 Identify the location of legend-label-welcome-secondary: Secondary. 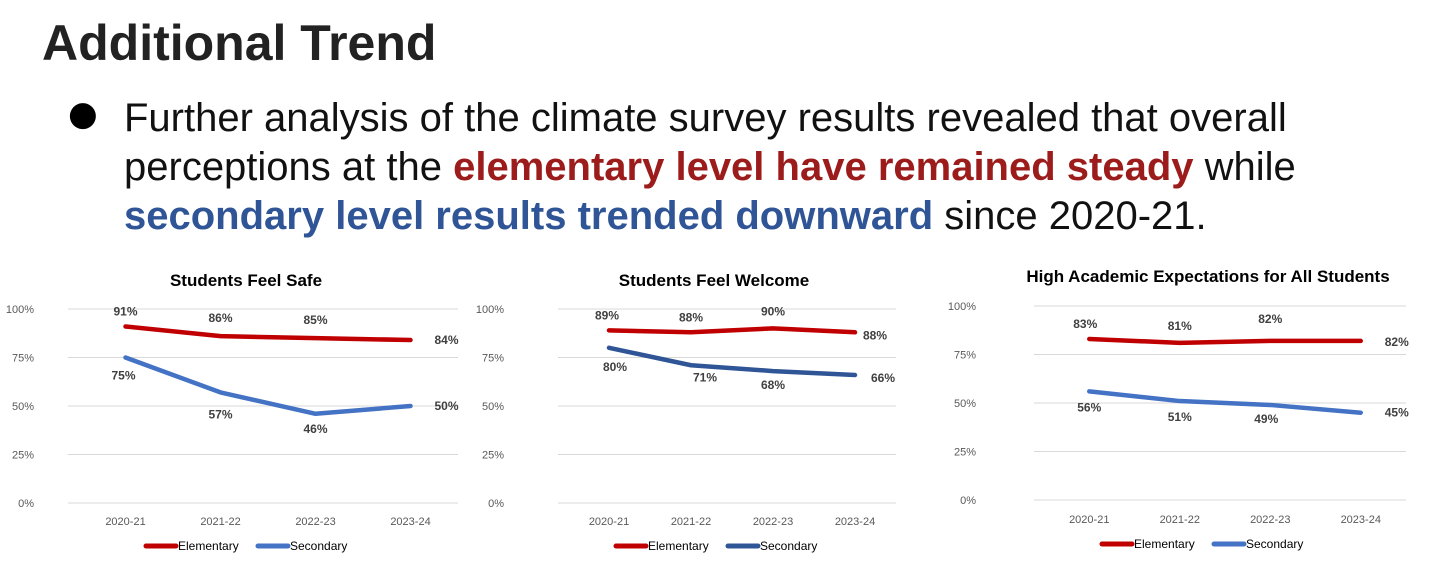
(788, 546).